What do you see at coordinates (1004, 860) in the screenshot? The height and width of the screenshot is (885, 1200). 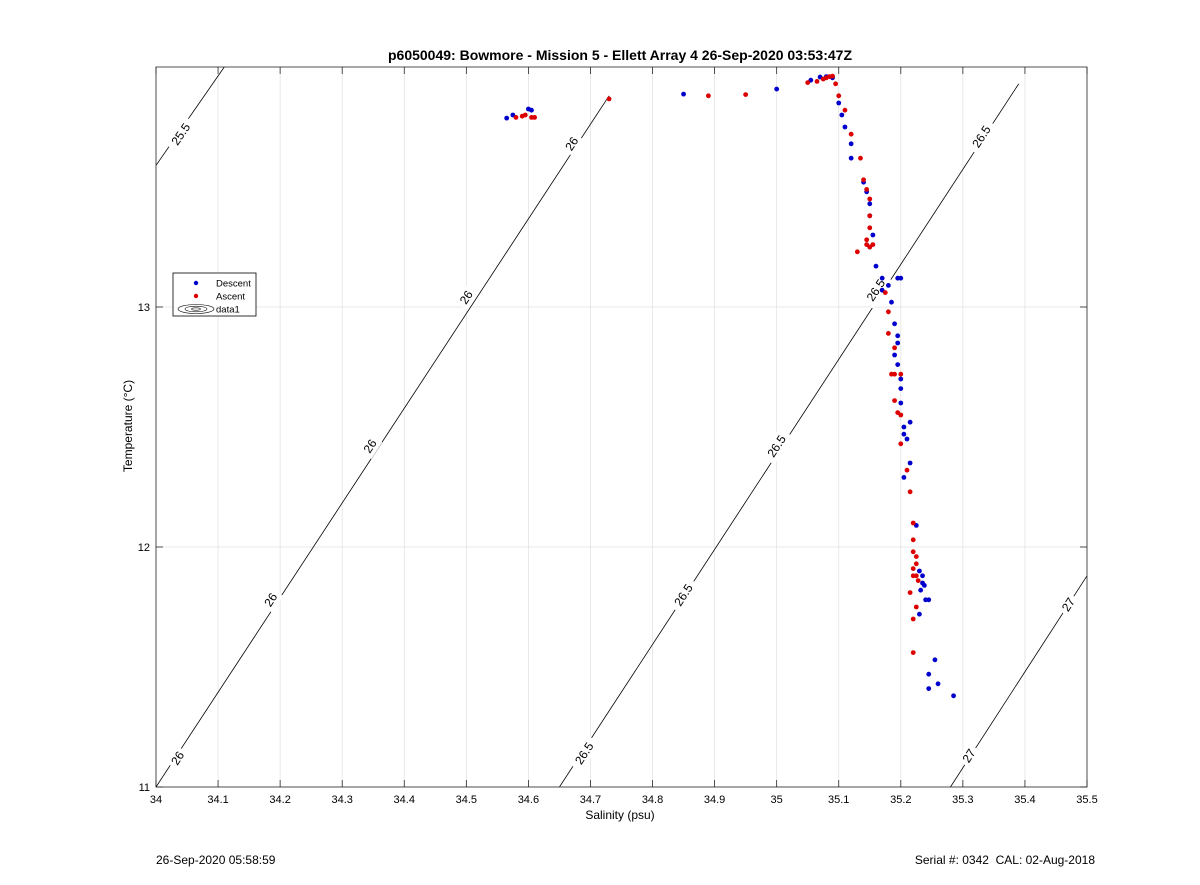 I see `serial-calibration: Serial #: 0342 CAL: 02-Aug-2018` at bounding box center [1004, 860].